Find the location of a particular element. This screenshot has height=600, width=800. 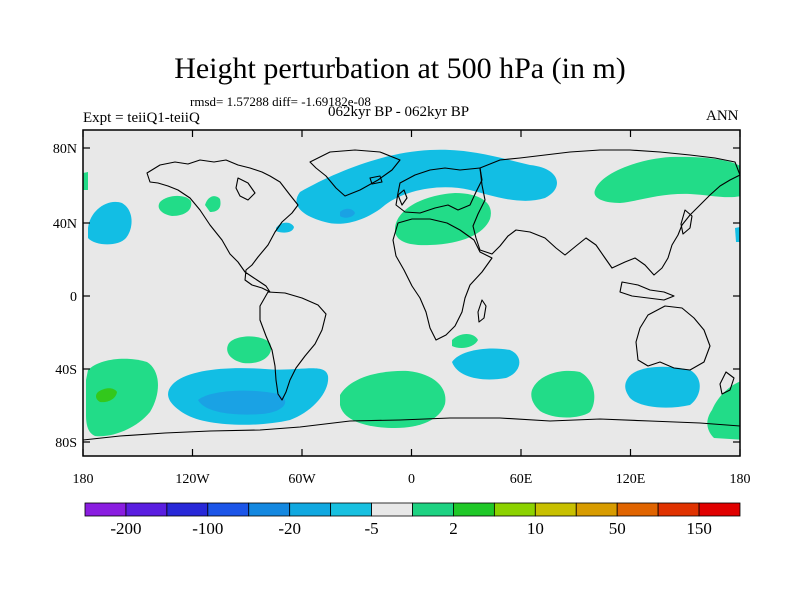

lat-tick-label: 40S is located at coordinates (66, 370).